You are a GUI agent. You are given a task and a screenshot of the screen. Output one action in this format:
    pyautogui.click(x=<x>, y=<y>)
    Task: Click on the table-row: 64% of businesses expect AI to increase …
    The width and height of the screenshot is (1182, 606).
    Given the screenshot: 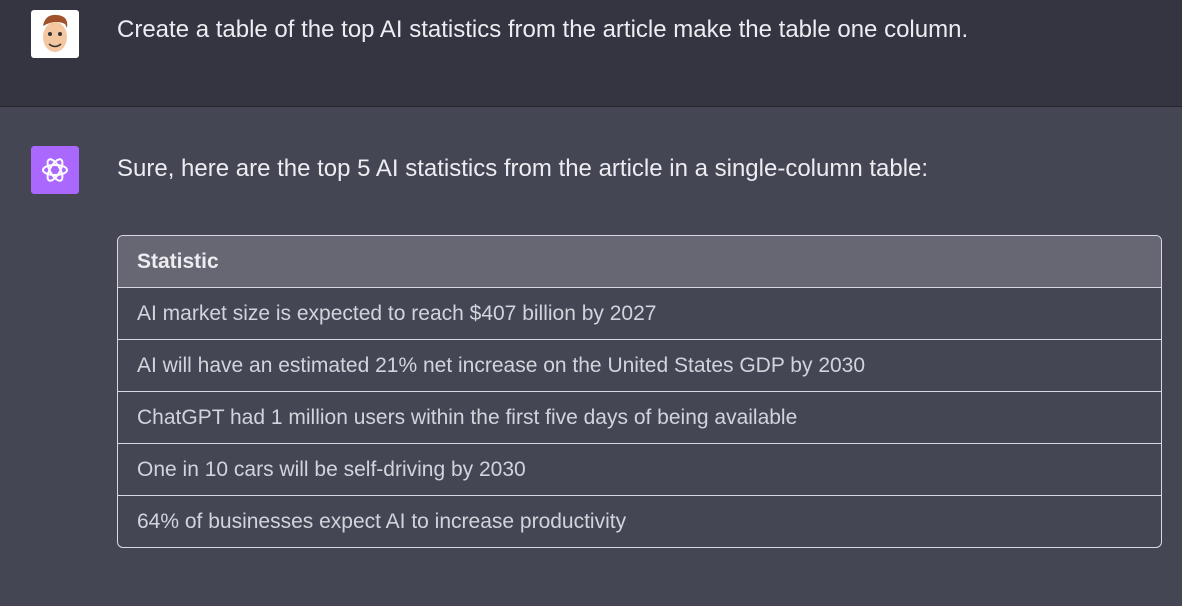 What is the action you would take?
    pyautogui.click(x=639, y=521)
    